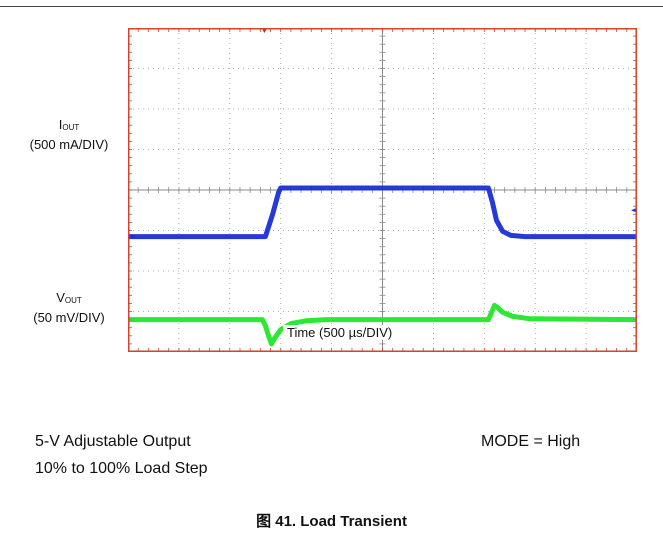 The height and width of the screenshot is (543, 663). What do you see at coordinates (331, 6) in the screenshot?
I see `top-rule` at bounding box center [331, 6].